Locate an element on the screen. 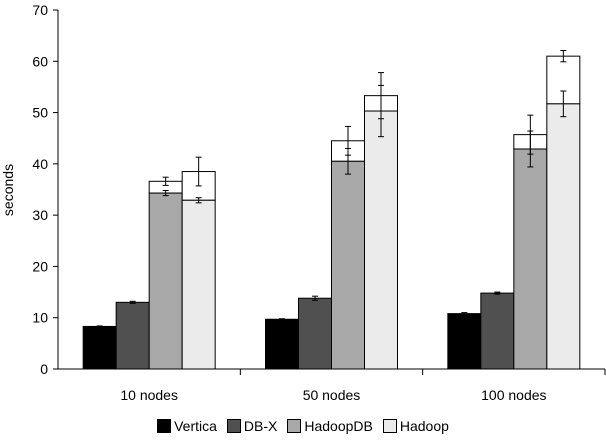 Image resolution: width=606 pixels, height=441 pixels. y-tick-label: 10 is located at coordinates (40, 318).